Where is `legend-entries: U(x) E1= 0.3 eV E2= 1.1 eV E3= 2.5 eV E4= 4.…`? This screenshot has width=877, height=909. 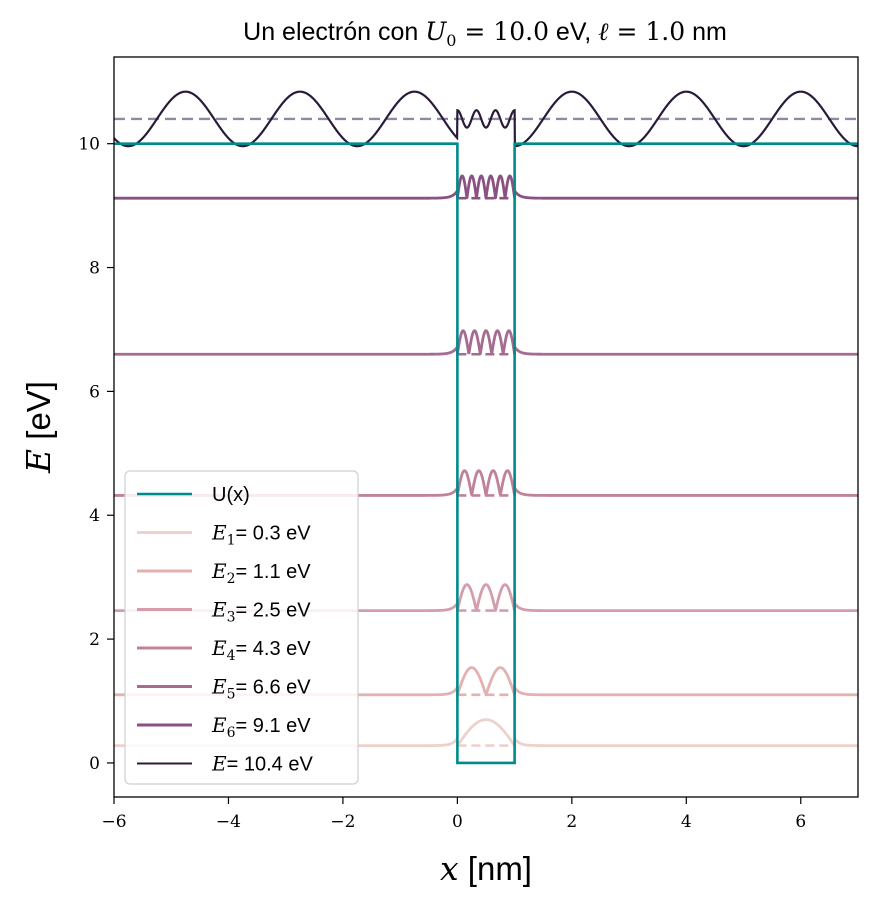
legend-entries: U(x) E1= 0.3 eV E2= 1.1 eV E3= 2.5 eV E4= 4.… is located at coordinates (225, 630).